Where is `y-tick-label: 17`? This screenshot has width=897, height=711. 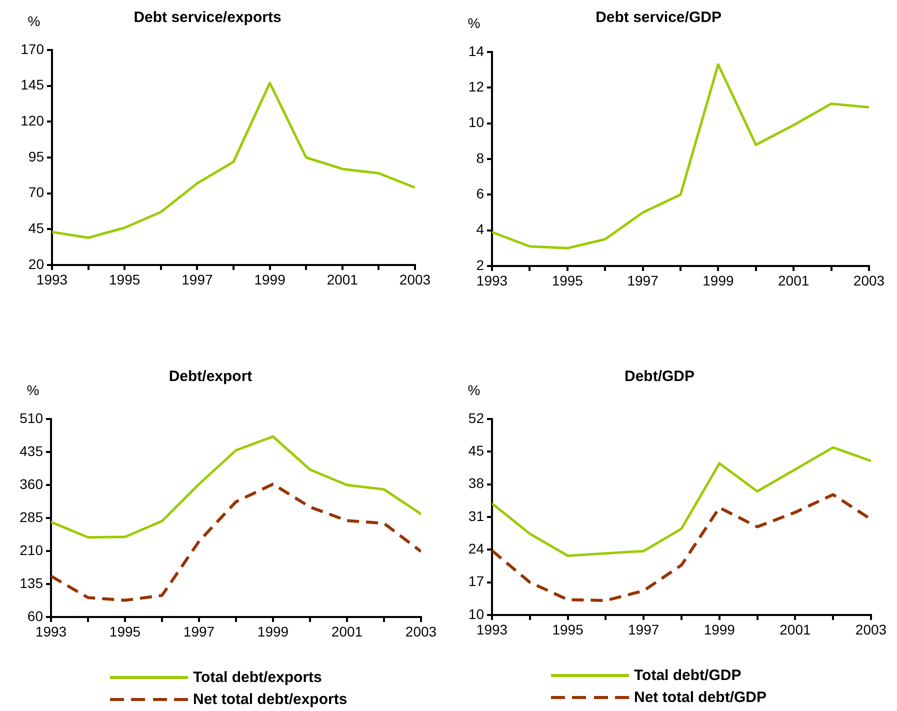
y-tick-label: 17 is located at coordinates (476, 581).